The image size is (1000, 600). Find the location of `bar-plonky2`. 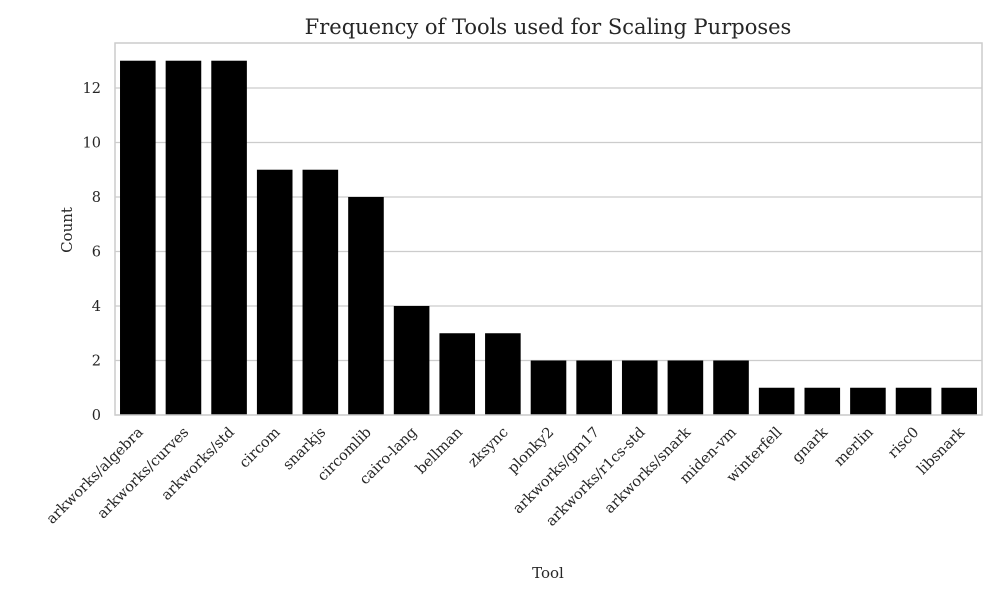

bar-plonky2 is located at coordinates (548, 387).